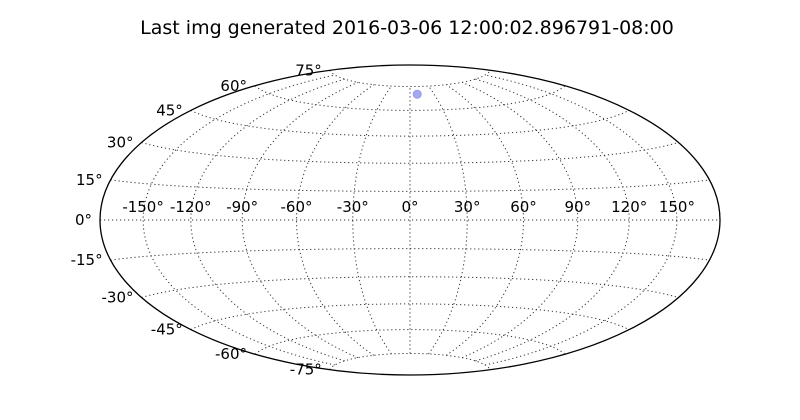  What do you see at coordinates (297, 207) in the screenshot?
I see `lon-tick-label: -60°` at bounding box center [297, 207].